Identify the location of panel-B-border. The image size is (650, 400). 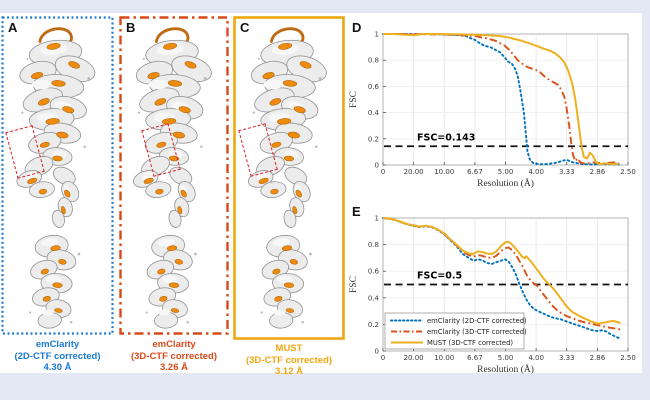
(174, 175).